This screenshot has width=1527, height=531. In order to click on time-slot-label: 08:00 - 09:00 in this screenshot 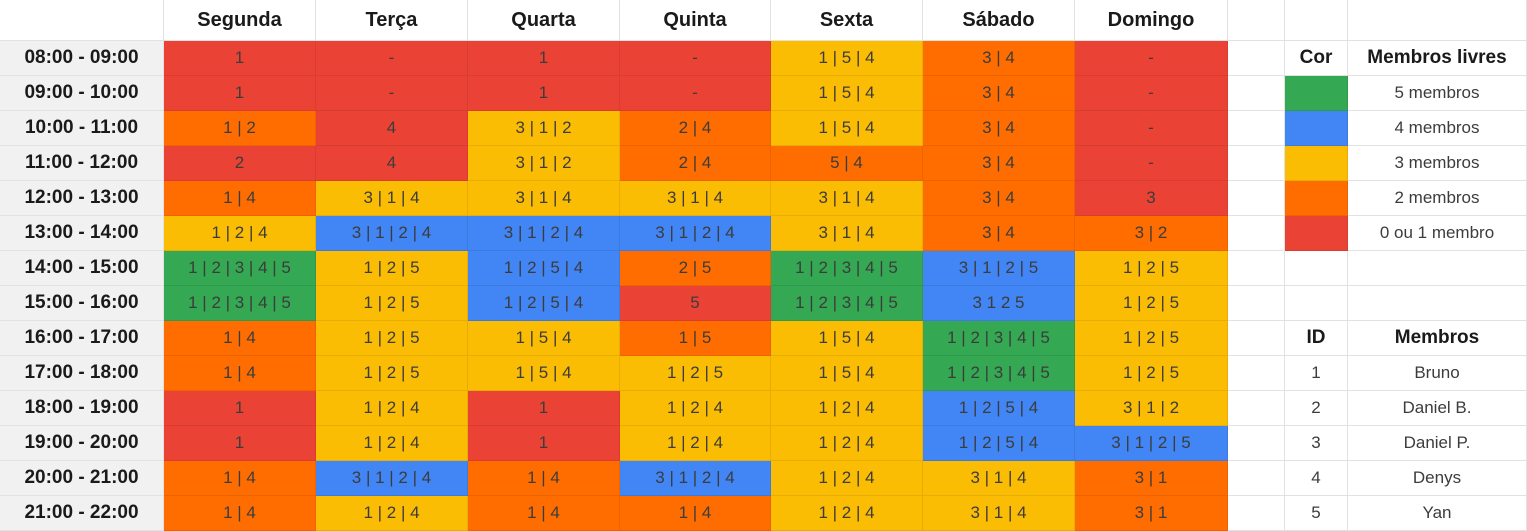, I will do `click(82, 58)`.